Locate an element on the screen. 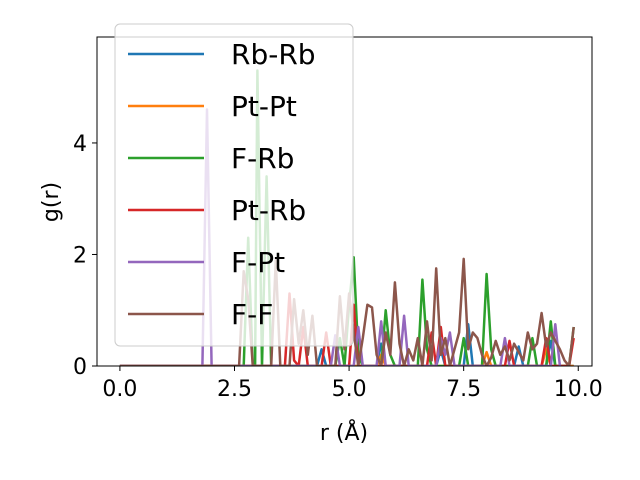 Image resolution: width=640 pixels, height=480 pixels. legend-label-pt-rb: Pt-Rb is located at coordinates (268, 210).